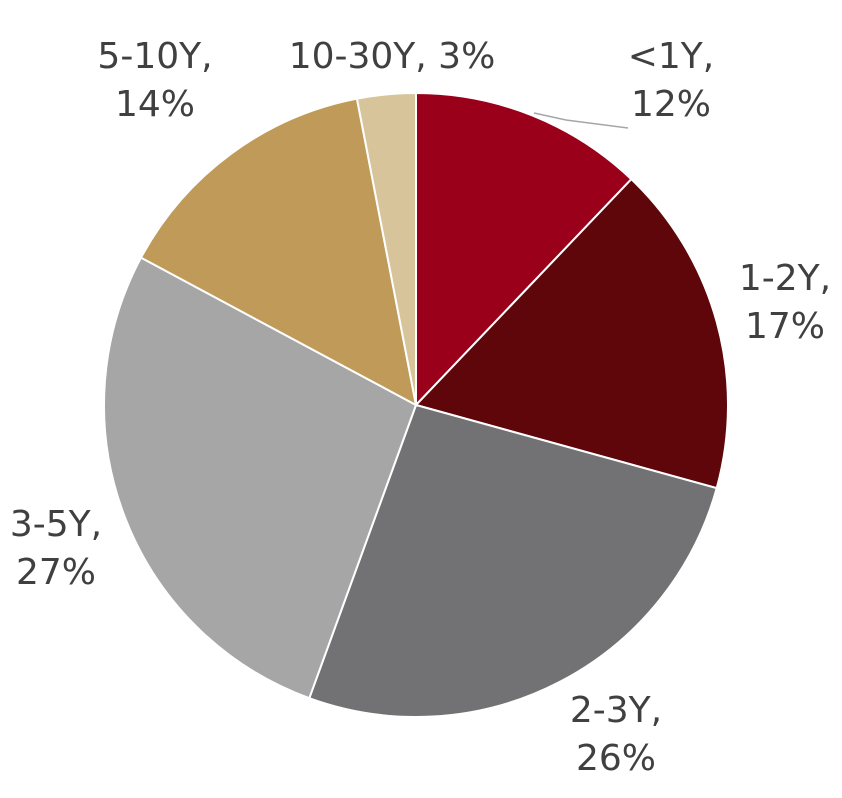  I want to click on slice-label-1030y: 10-30Y, 3%, so click(392, 56).